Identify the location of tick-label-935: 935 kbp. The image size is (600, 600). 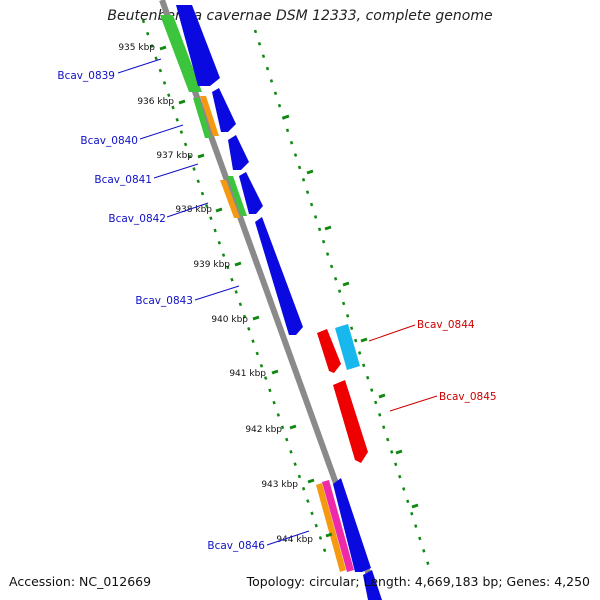
(136, 48).